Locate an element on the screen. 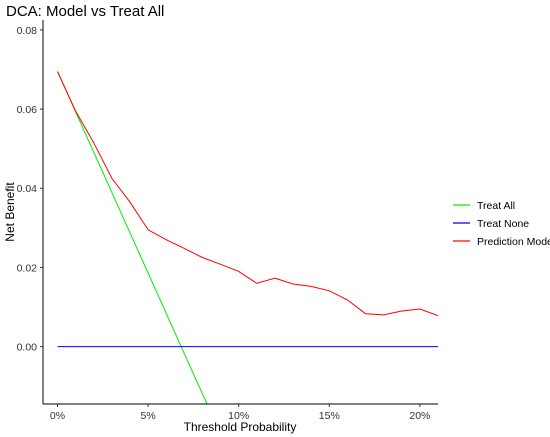 The image size is (550, 437). legend: Treat All Treat None Prediction Model is located at coordinates (501, 224).